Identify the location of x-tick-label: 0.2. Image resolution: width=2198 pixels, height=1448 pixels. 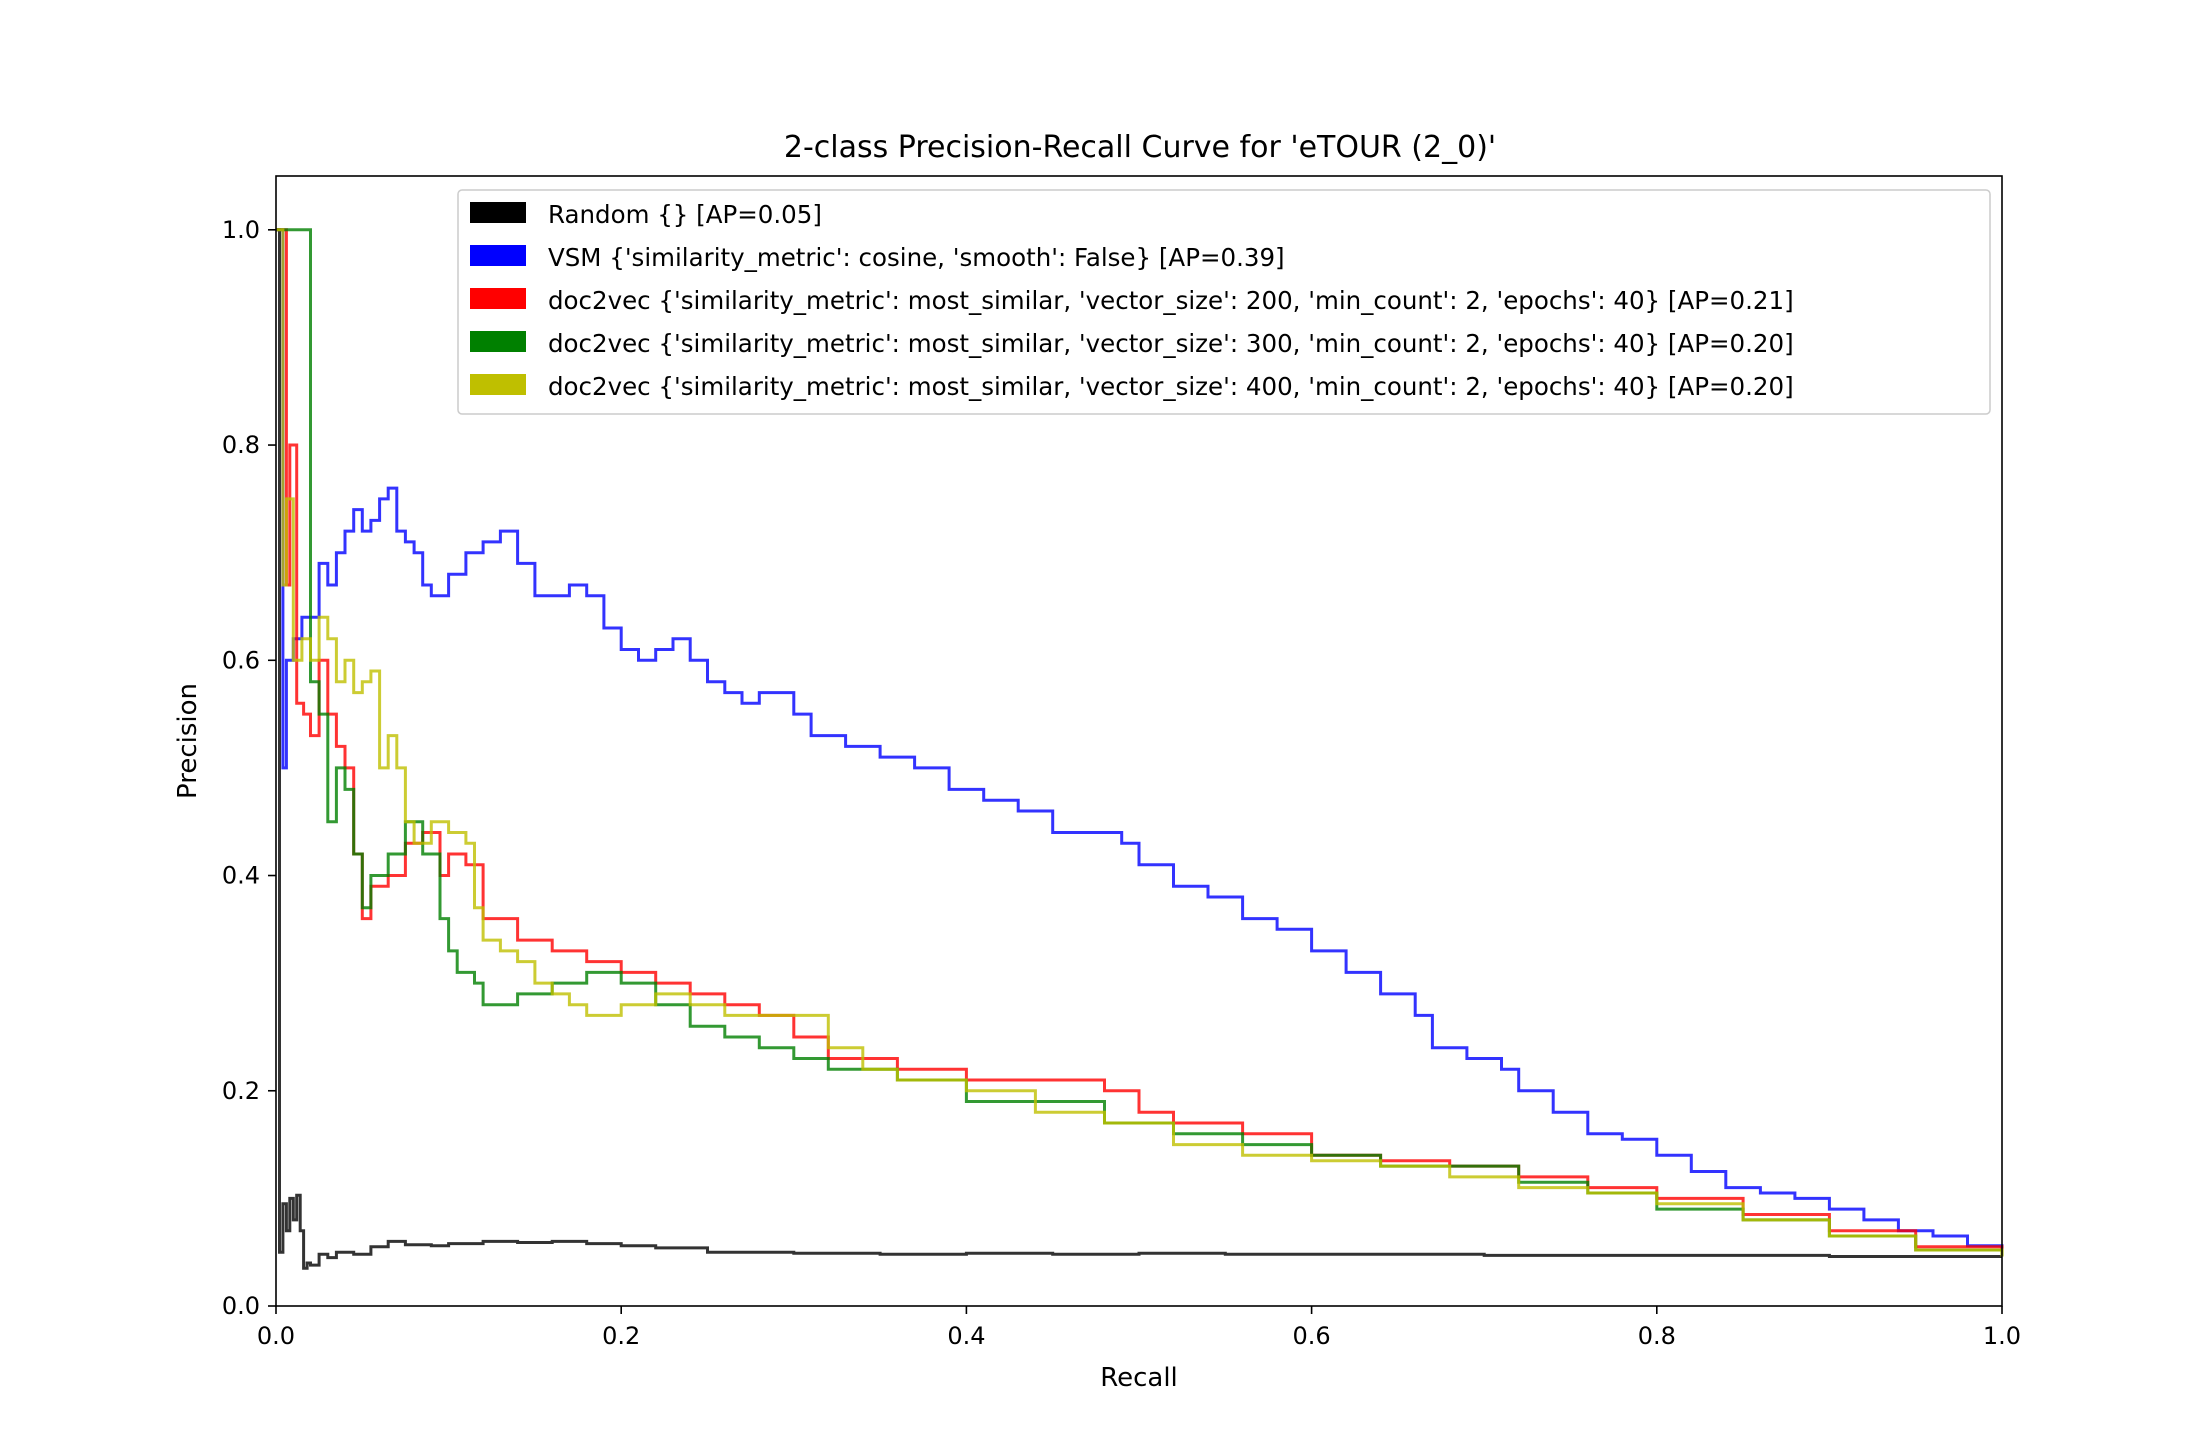
(621, 1336).